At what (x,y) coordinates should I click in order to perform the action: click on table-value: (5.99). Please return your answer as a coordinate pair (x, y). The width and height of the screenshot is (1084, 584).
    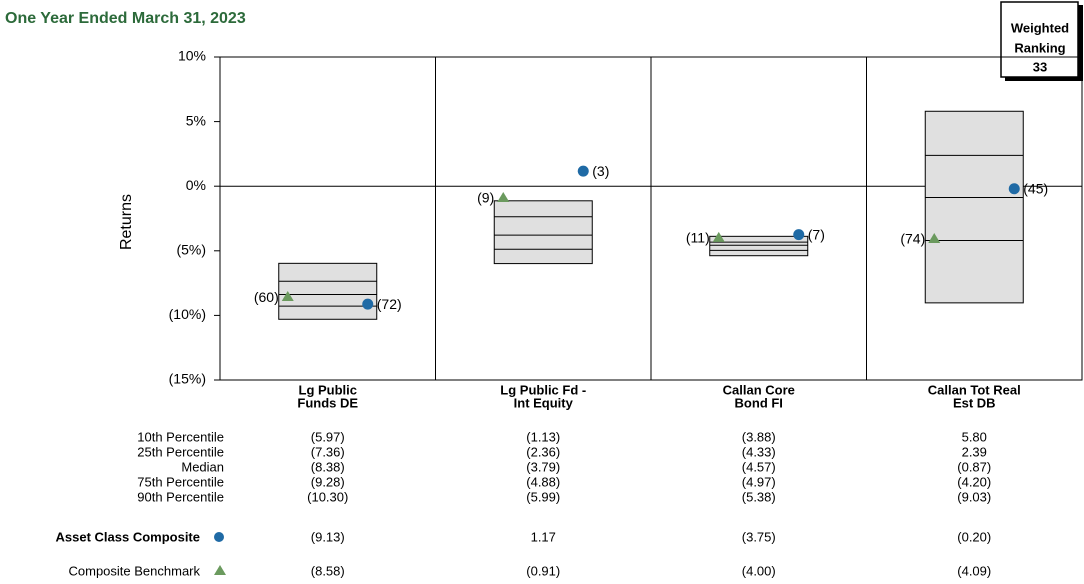
    Looking at the image, I should click on (543, 496).